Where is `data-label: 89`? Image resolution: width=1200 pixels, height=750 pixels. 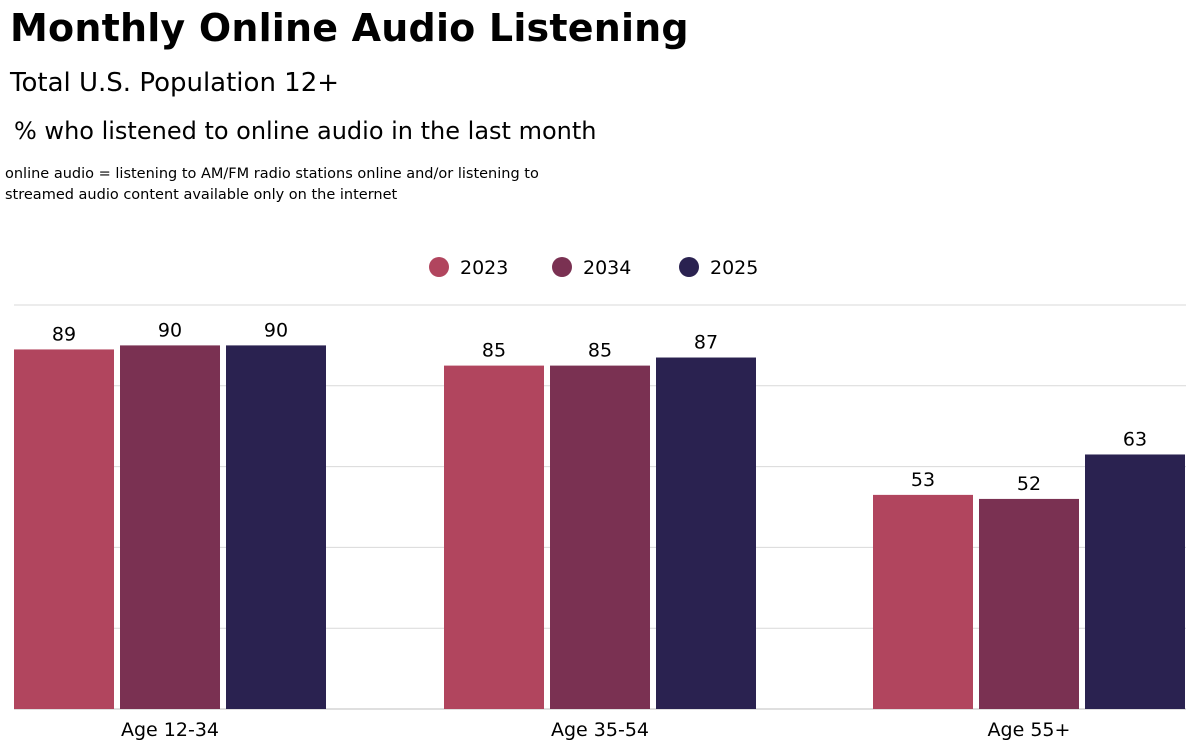 data-label: 89 is located at coordinates (64, 334).